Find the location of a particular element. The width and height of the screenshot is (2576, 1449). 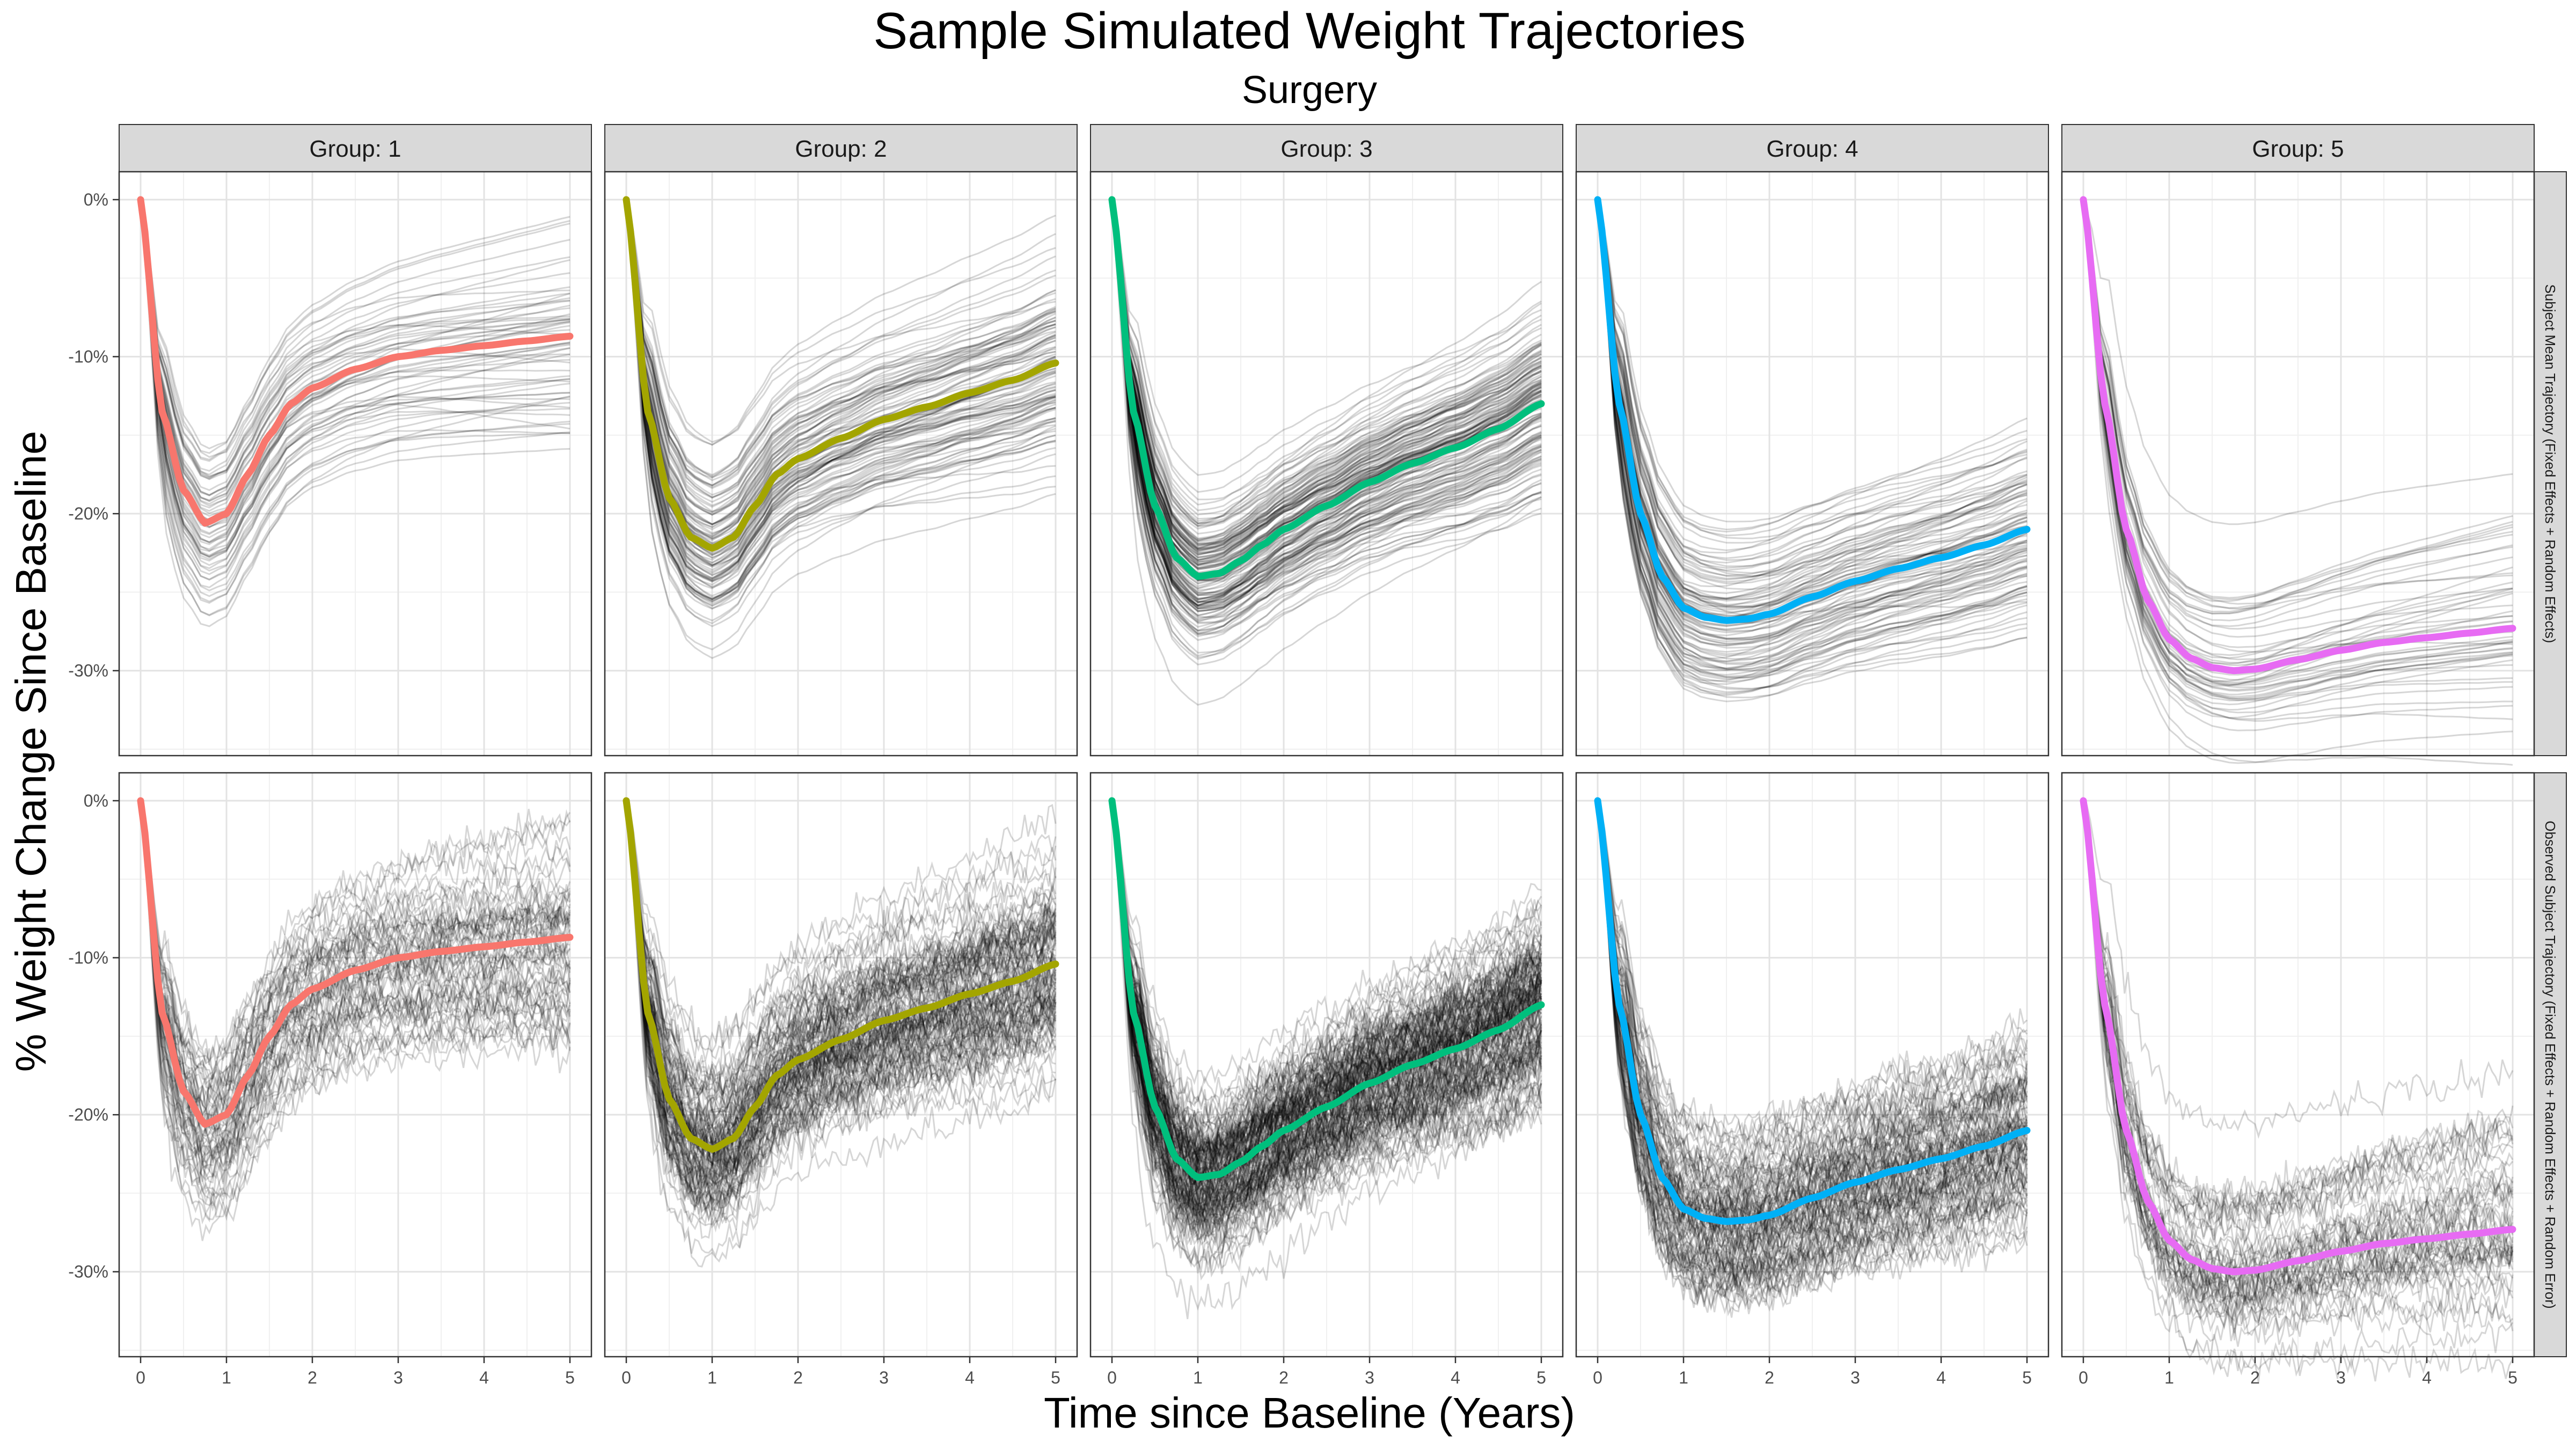

y-tick-label: -20% is located at coordinates (88, 513).